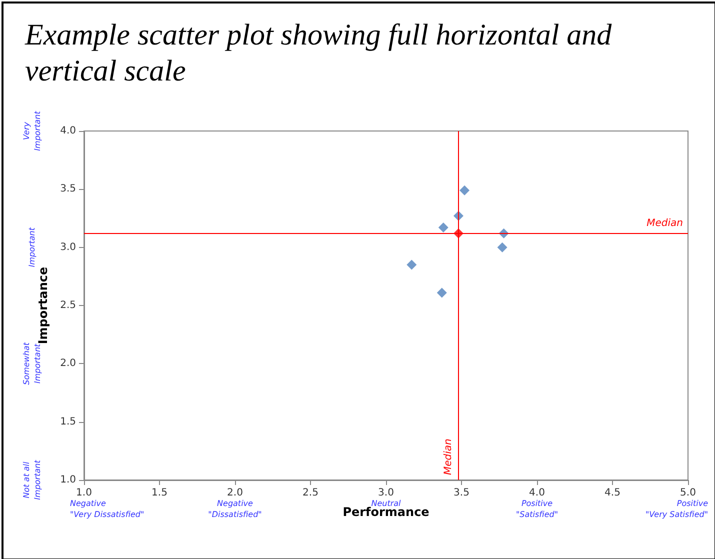  What do you see at coordinates (32, 247) in the screenshot?
I see `text: Important` at bounding box center [32, 247].